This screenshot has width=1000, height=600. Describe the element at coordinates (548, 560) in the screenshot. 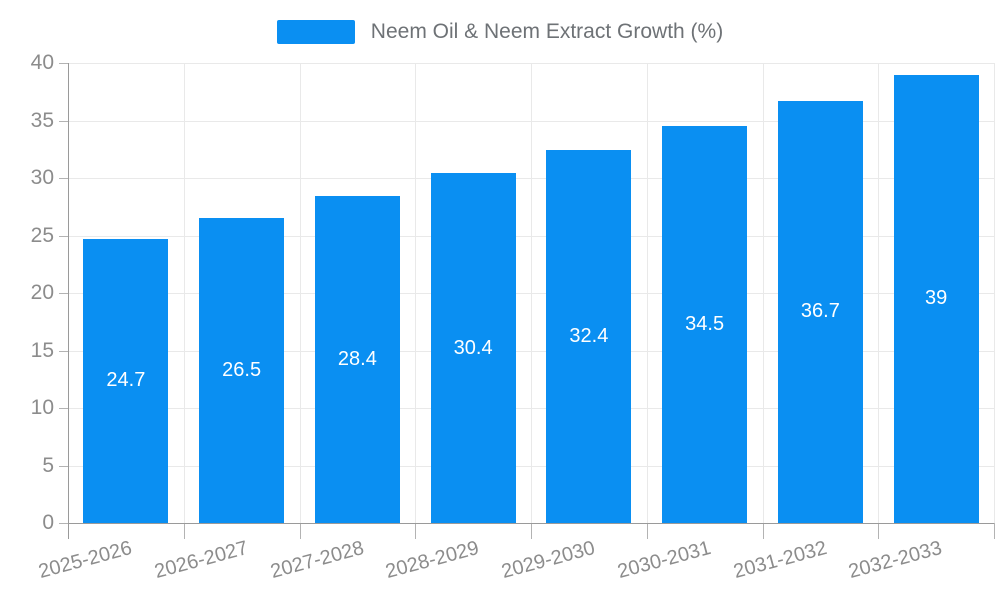

I see `x-axis-category-label: 2029-2030` at that location.